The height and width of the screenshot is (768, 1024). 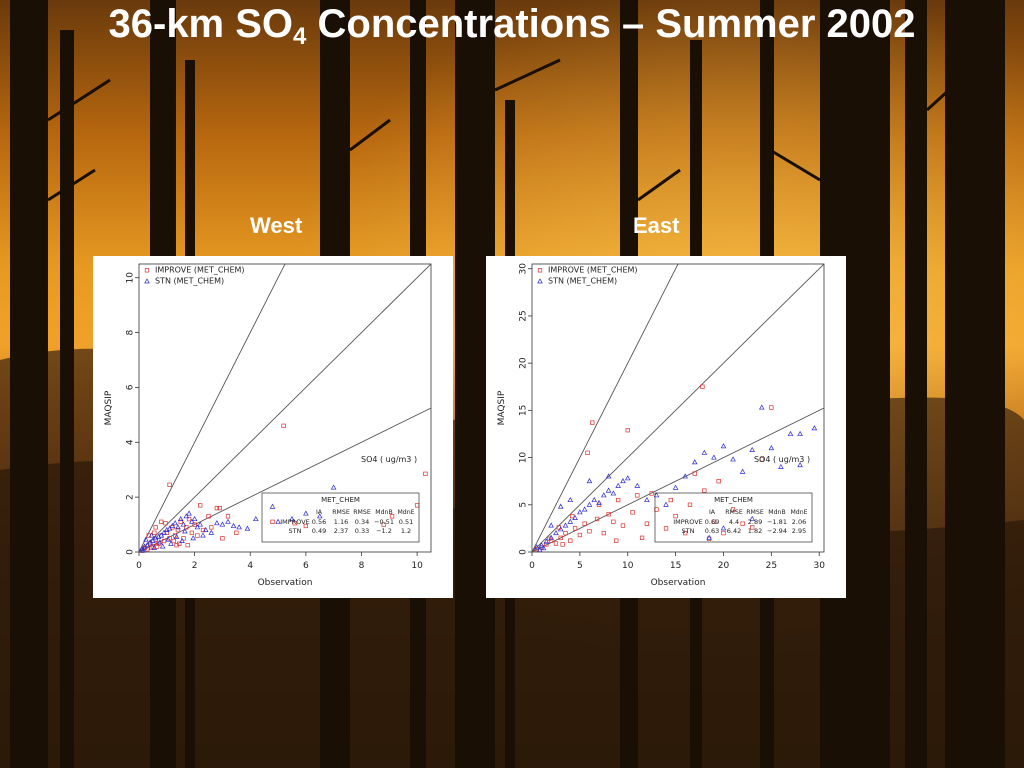 What do you see at coordinates (341, 531) in the screenshot?
I see `stats-value: 2.37` at bounding box center [341, 531].